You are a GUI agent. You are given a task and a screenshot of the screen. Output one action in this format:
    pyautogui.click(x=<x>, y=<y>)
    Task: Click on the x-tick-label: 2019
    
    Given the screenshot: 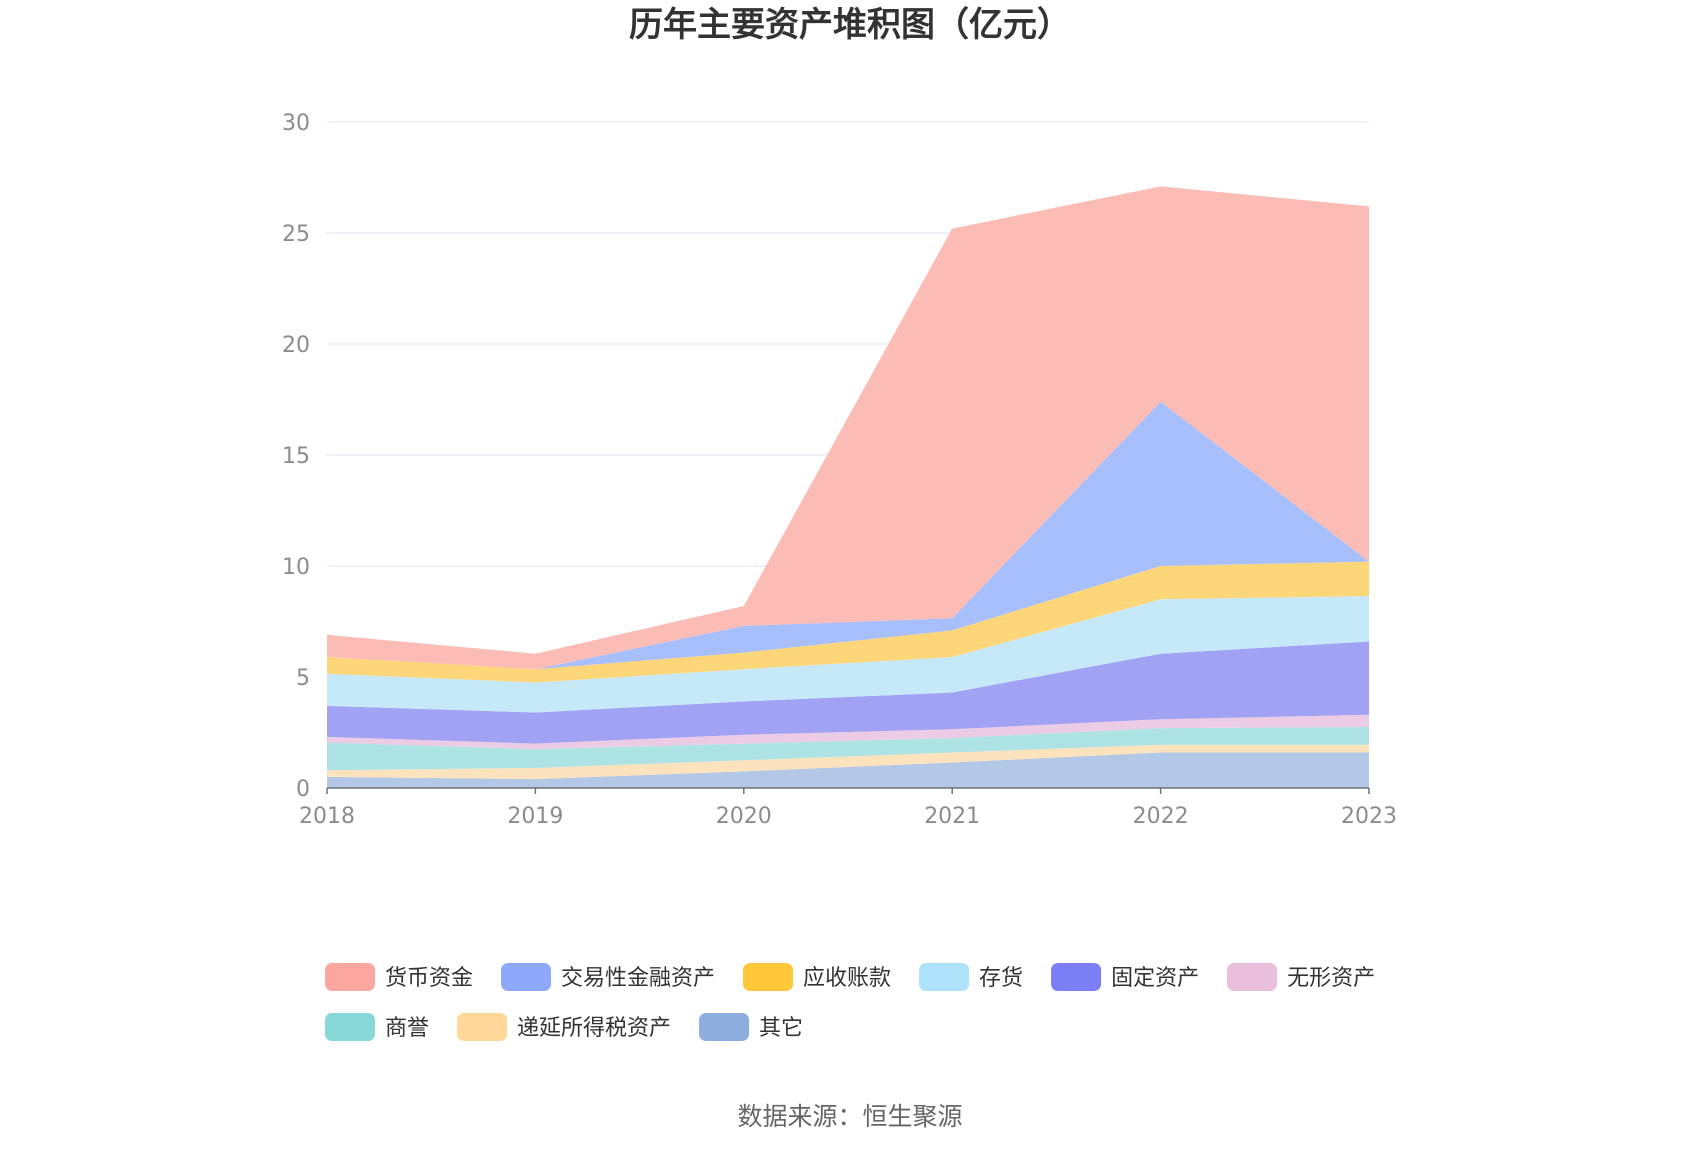 What is the action you would take?
    pyautogui.click(x=535, y=816)
    